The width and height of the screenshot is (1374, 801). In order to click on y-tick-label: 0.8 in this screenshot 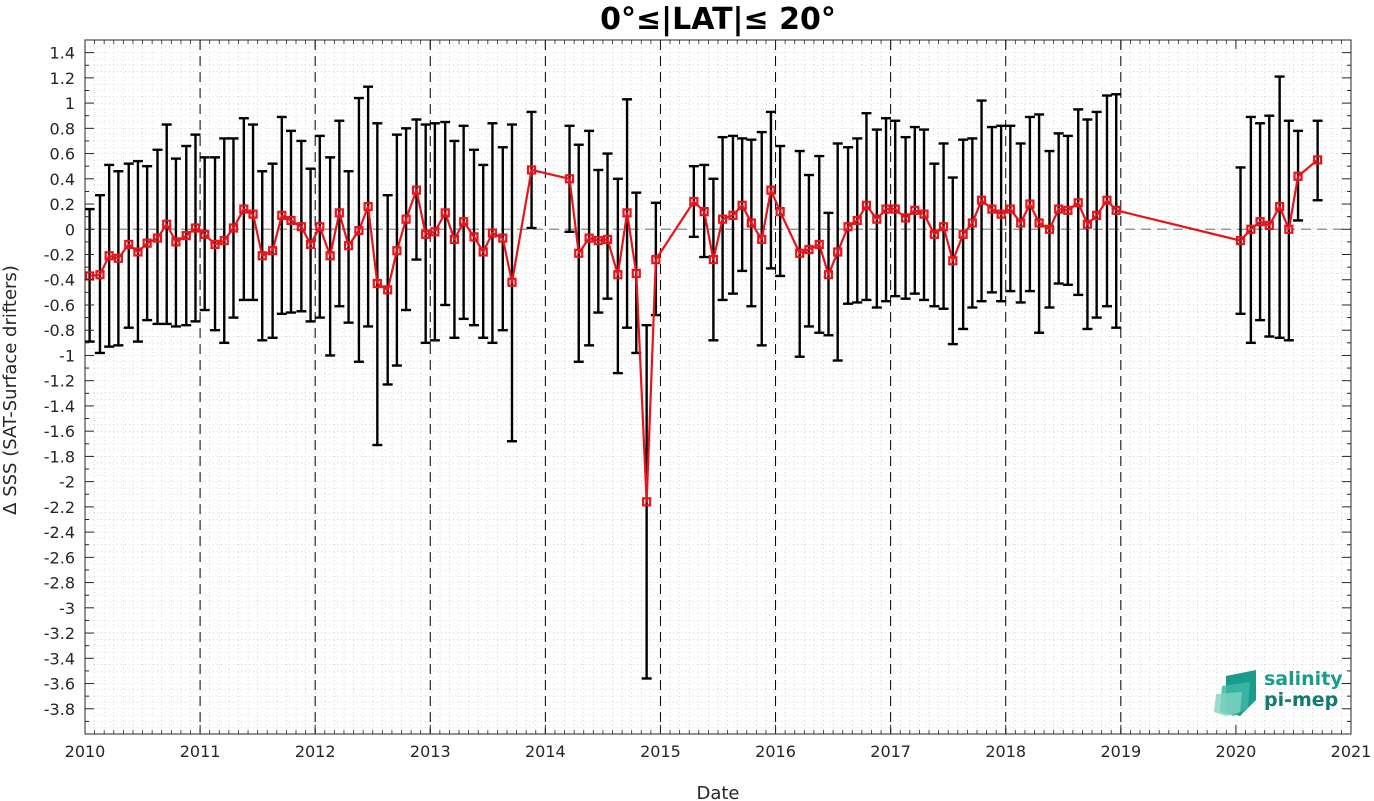, I will do `click(62, 128)`.